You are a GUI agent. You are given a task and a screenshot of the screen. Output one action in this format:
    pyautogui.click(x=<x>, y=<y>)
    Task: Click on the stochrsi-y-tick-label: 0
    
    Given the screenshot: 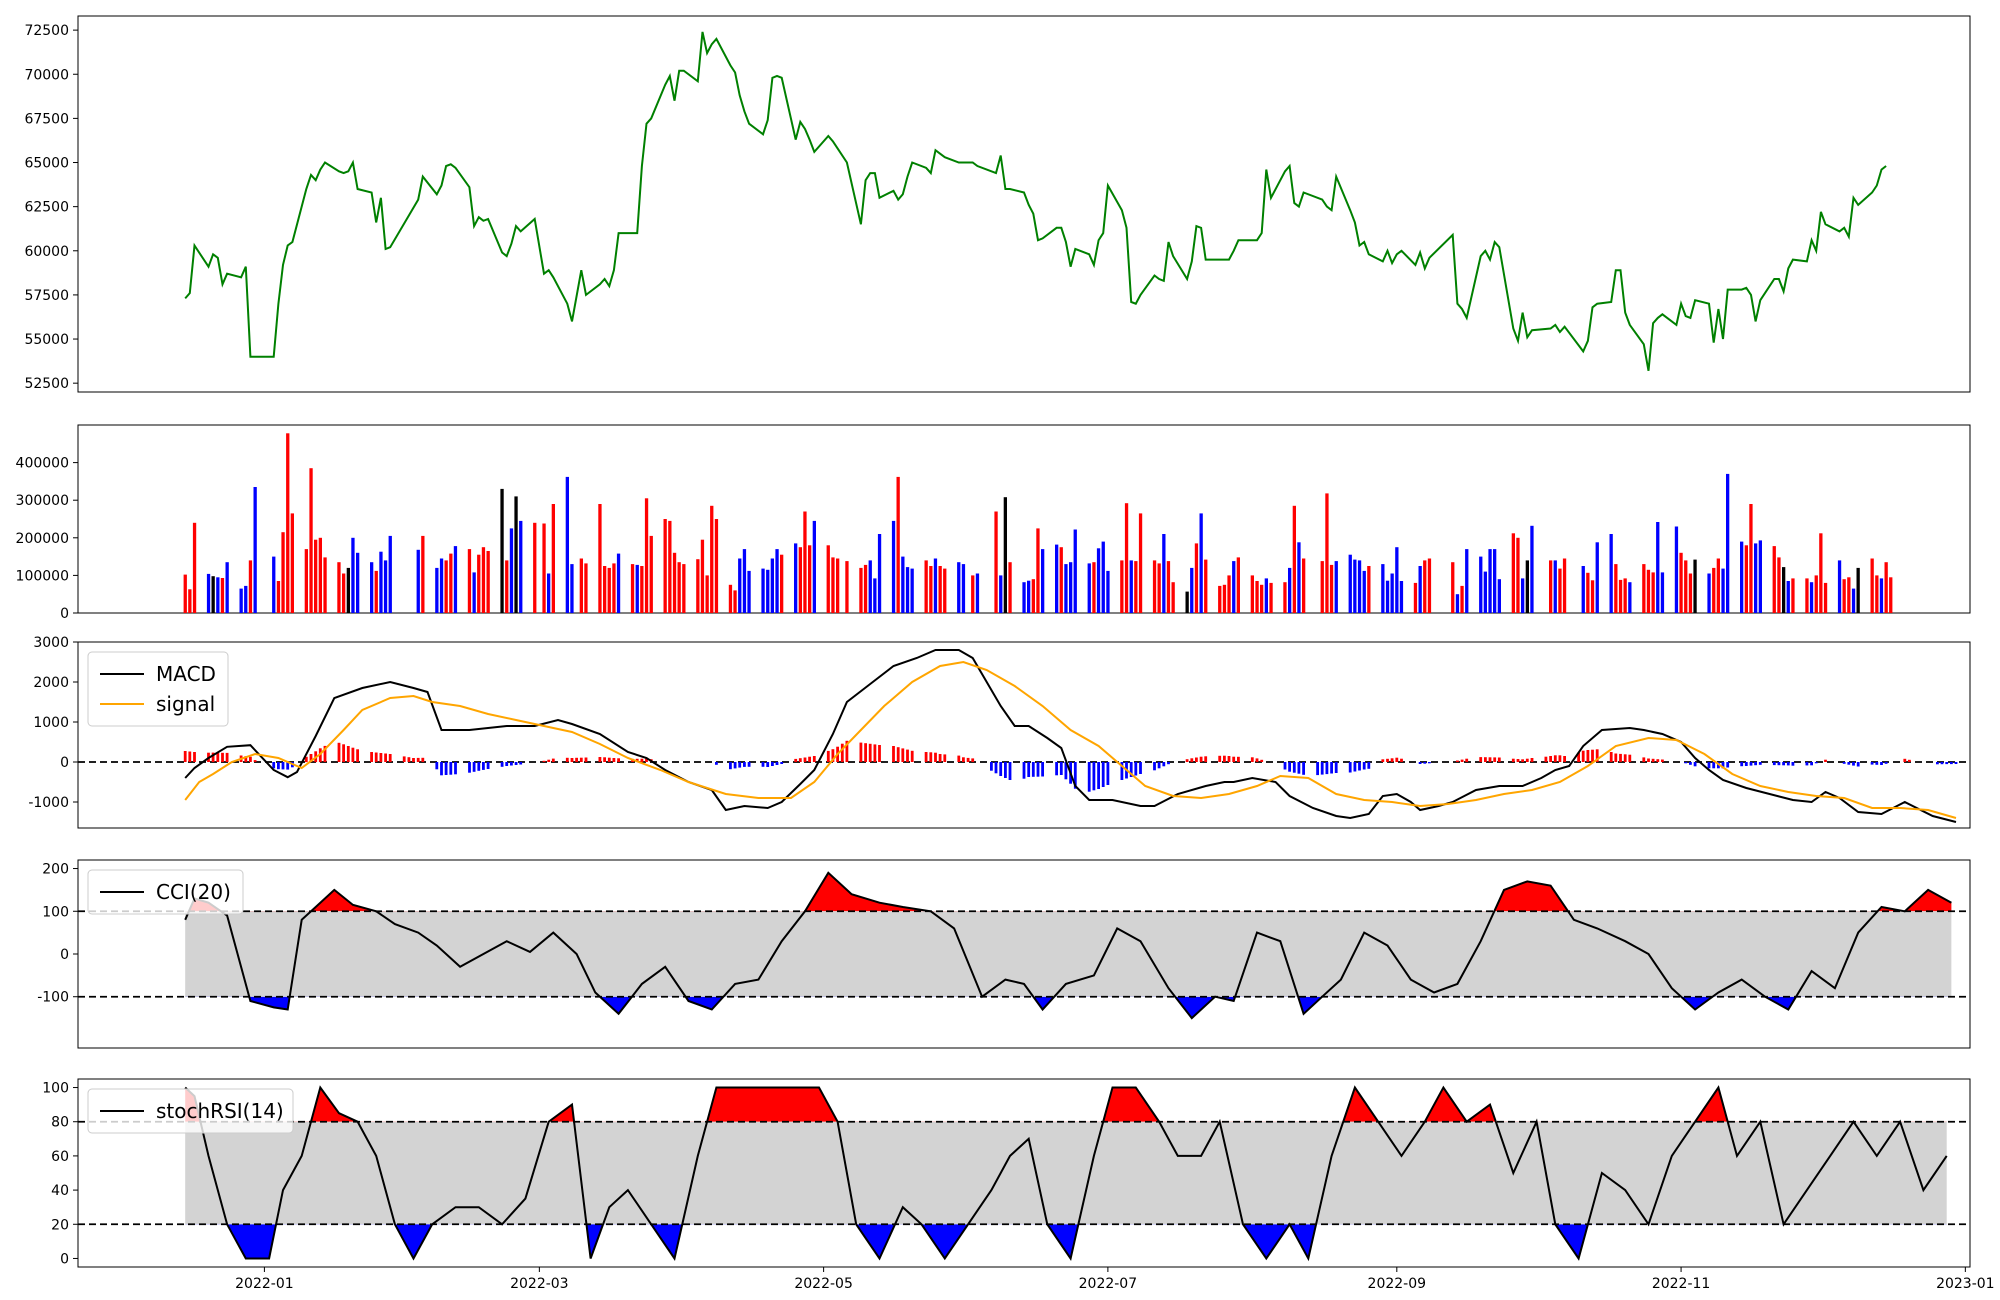 What is the action you would take?
    pyautogui.click(x=64, y=1259)
    